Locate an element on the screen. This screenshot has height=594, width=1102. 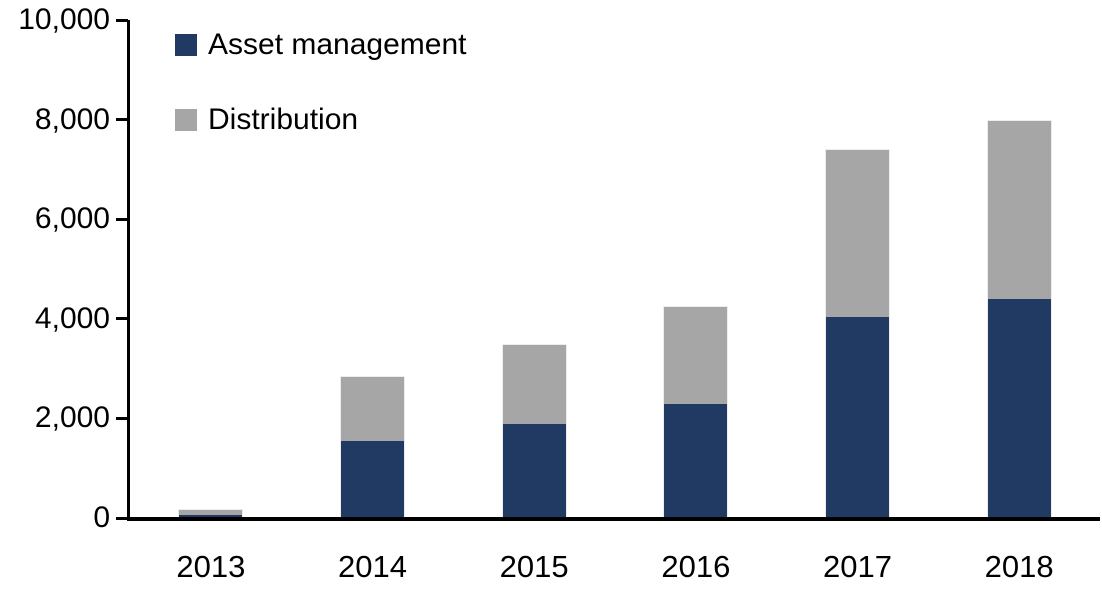
y-axis-tick-label: 2,000 is located at coordinates (72, 418).